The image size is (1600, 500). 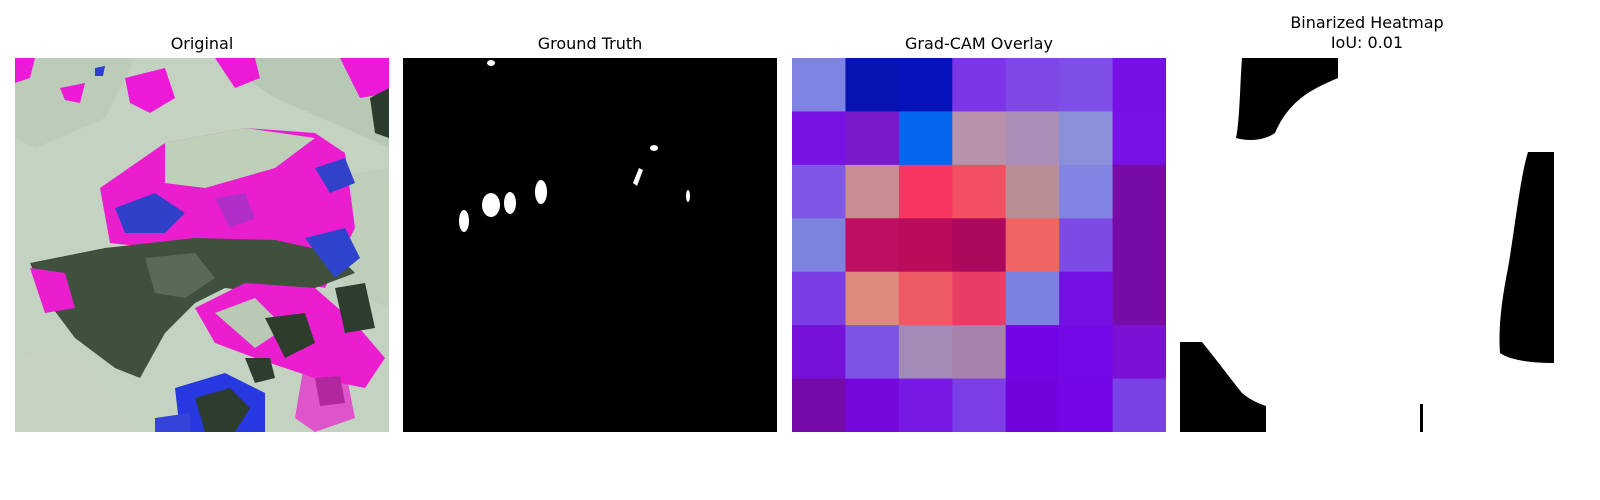 I want to click on panel-title-binarized: Binarized Heatmap IoU: 0.01, so click(x=1367, y=33).